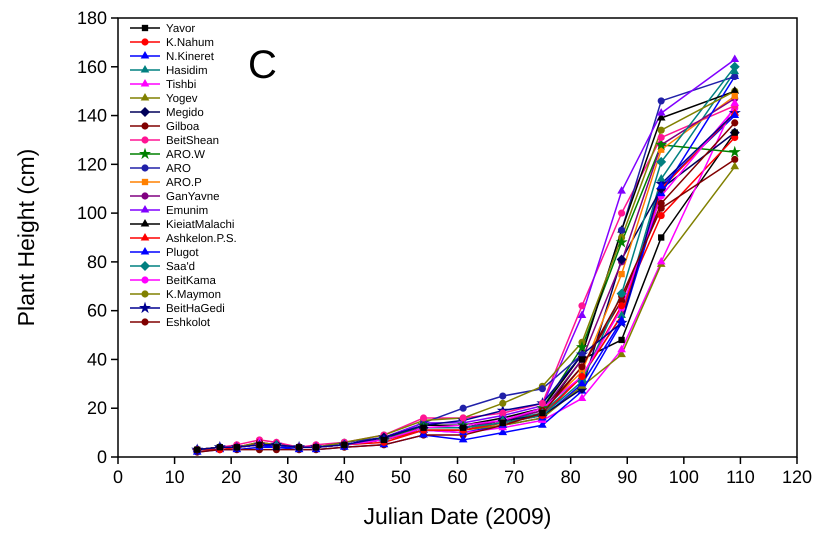 The image size is (831, 538). Describe the element at coordinates (288, 477) in the screenshot. I see `x-tick-label: 30` at that location.